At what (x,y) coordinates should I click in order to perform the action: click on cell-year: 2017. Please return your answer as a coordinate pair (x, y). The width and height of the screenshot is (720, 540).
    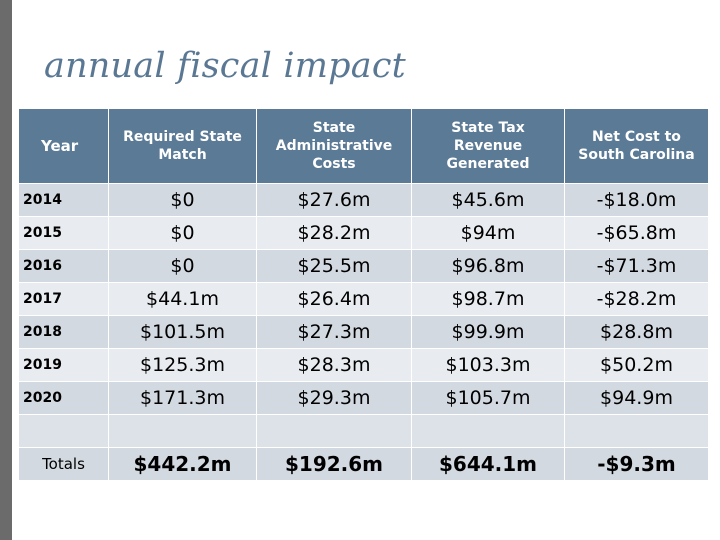
    Looking at the image, I should click on (63, 299).